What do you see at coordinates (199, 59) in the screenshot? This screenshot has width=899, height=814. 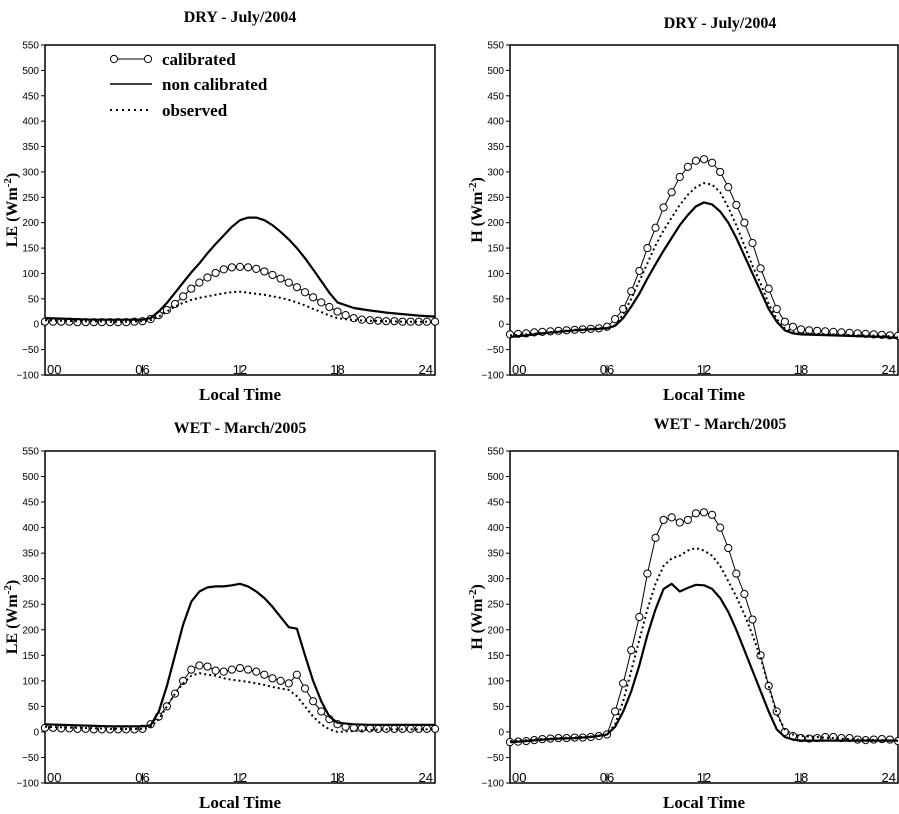 I see `legend-label: calibrated` at bounding box center [199, 59].